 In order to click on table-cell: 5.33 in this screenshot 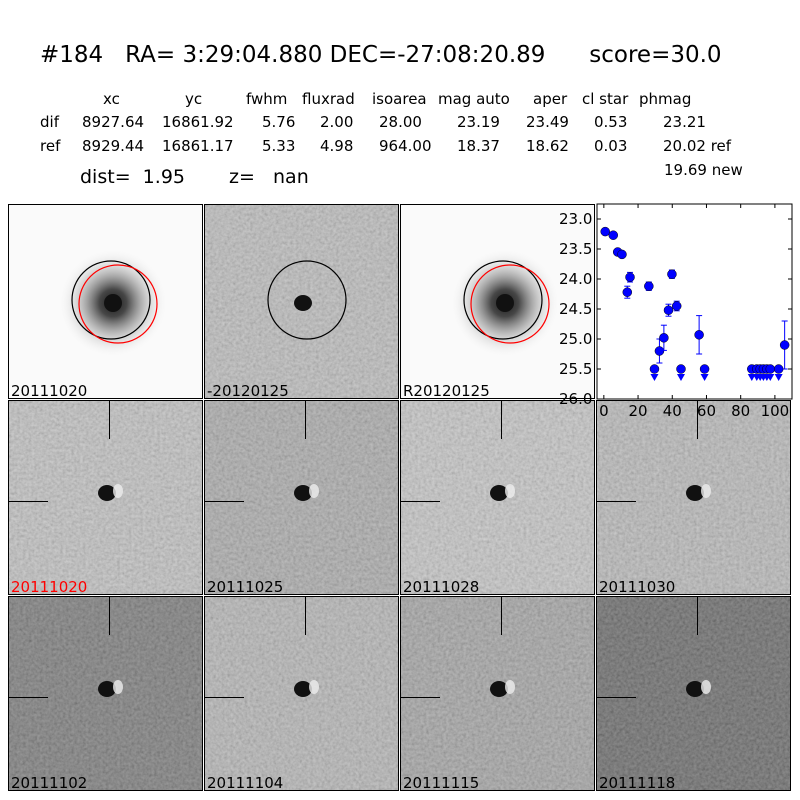, I will do `click(279, 146)`.